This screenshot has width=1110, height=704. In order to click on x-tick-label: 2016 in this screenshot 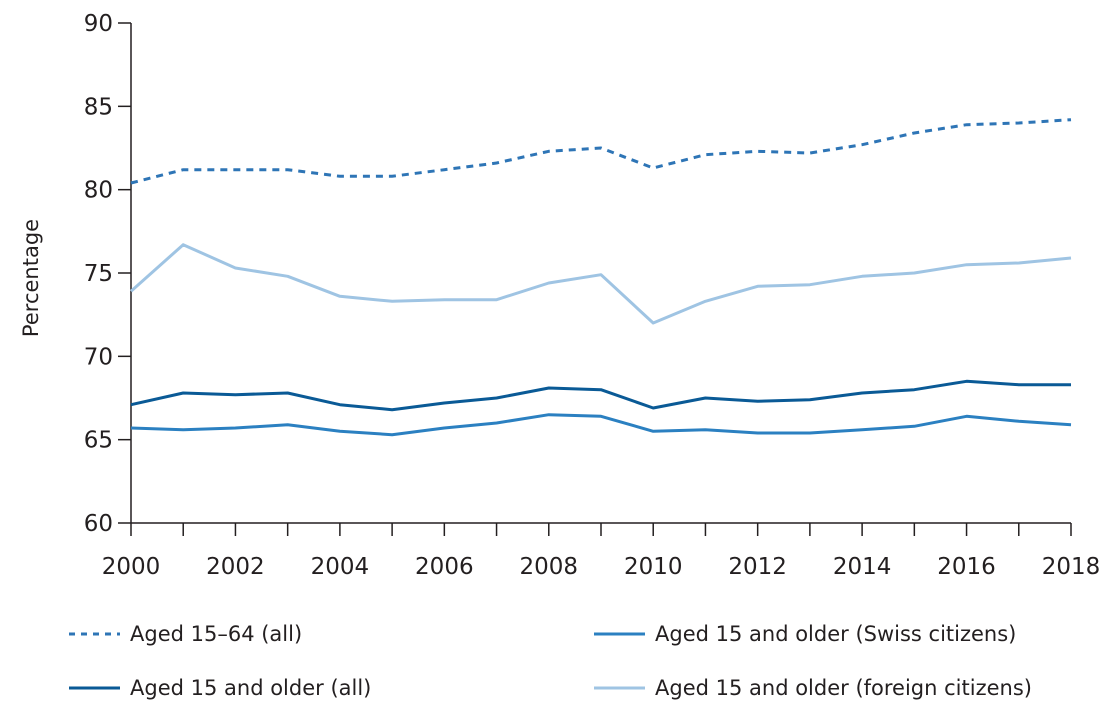, I will do `click(966, 567)`.